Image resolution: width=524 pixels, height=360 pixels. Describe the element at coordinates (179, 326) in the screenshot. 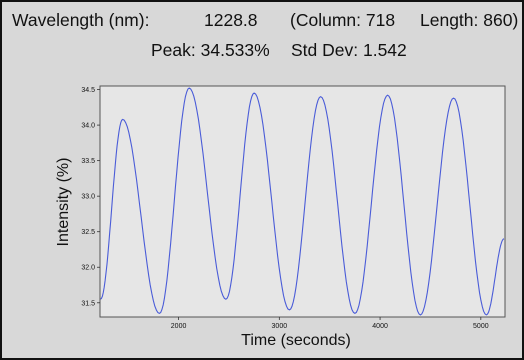

I see `x-tick-label: 2000` at that location.